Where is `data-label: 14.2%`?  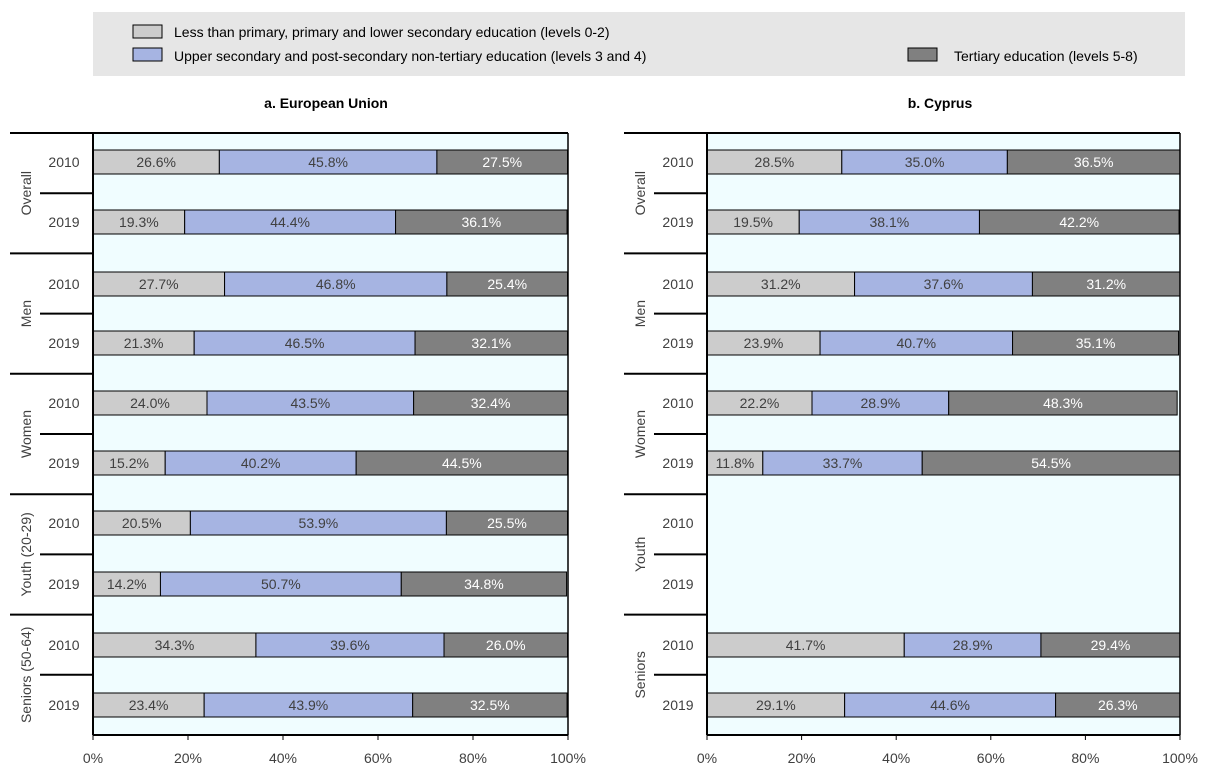 data-label: 14.2% is located at coordinates (127, 584).